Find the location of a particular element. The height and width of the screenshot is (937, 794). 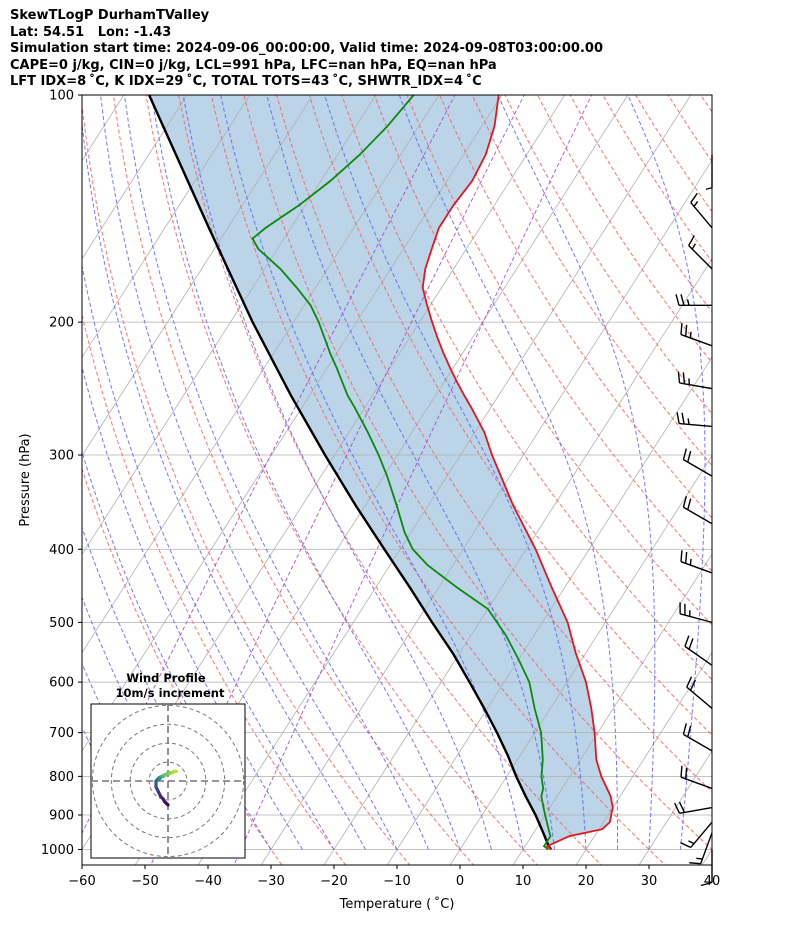

y-tick-label: 400 is located at coordinates (61, 550).